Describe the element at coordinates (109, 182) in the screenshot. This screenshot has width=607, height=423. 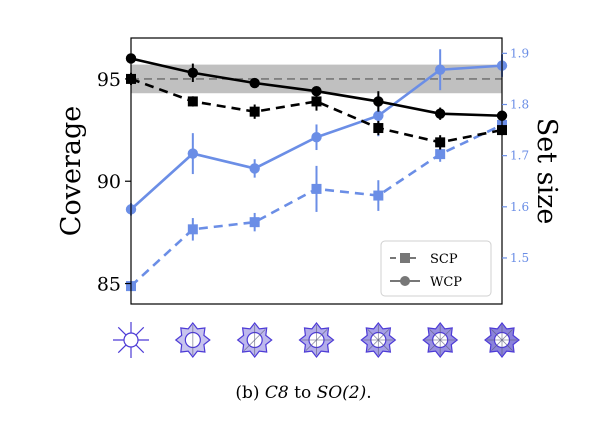
I see `left-tick-label: 90` at that location.